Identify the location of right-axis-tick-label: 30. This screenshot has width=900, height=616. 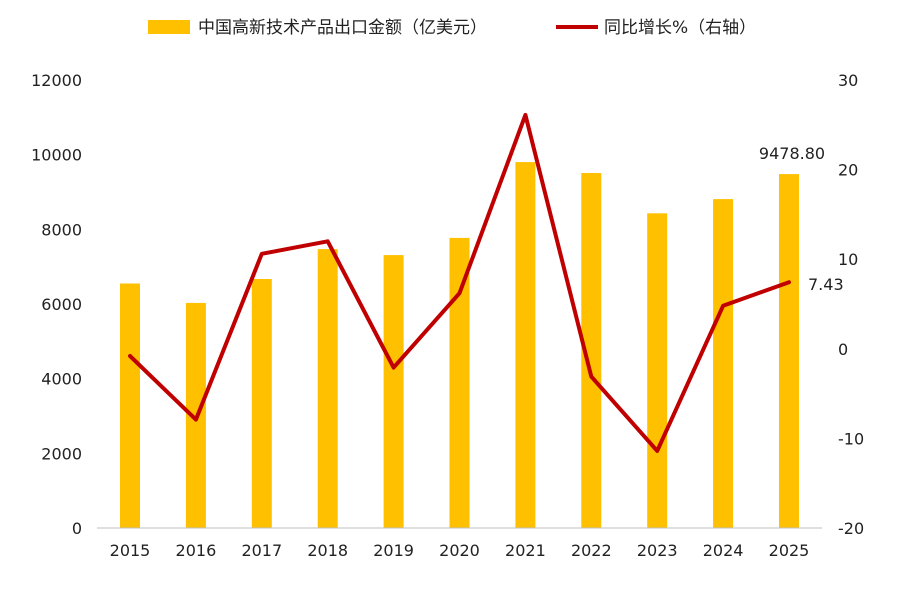
(848, 80).